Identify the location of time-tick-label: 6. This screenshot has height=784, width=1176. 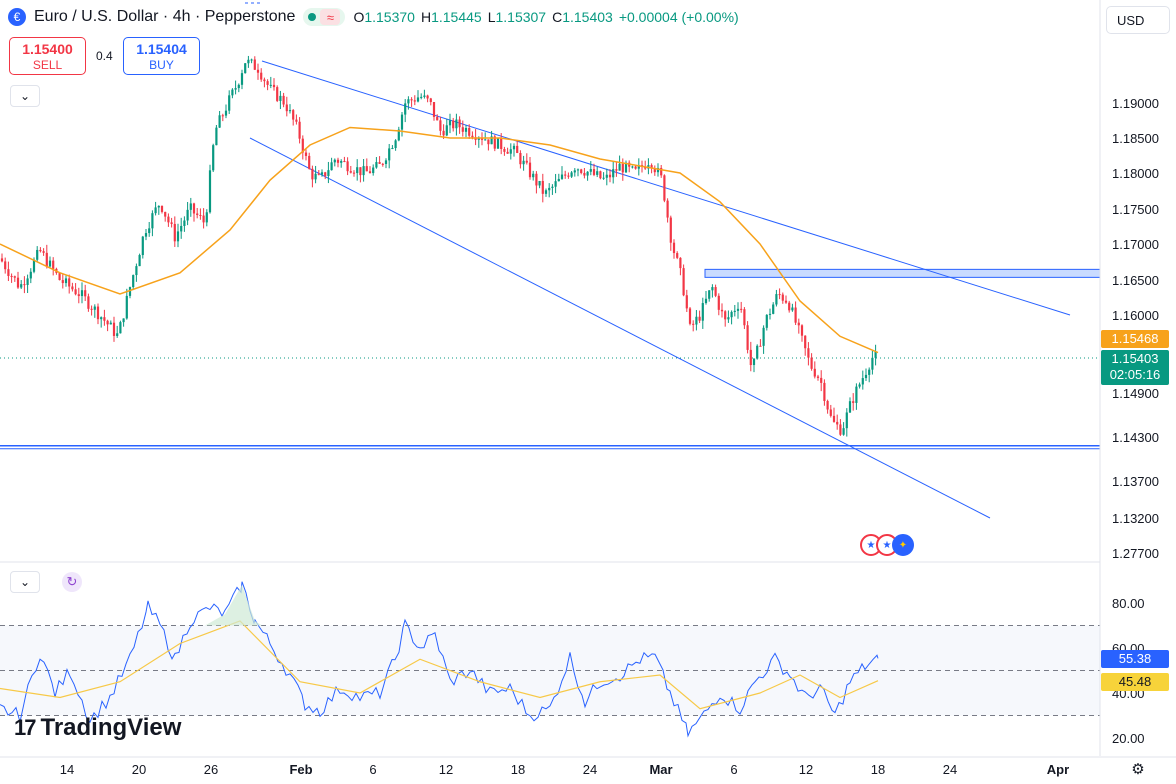
(372, 769).